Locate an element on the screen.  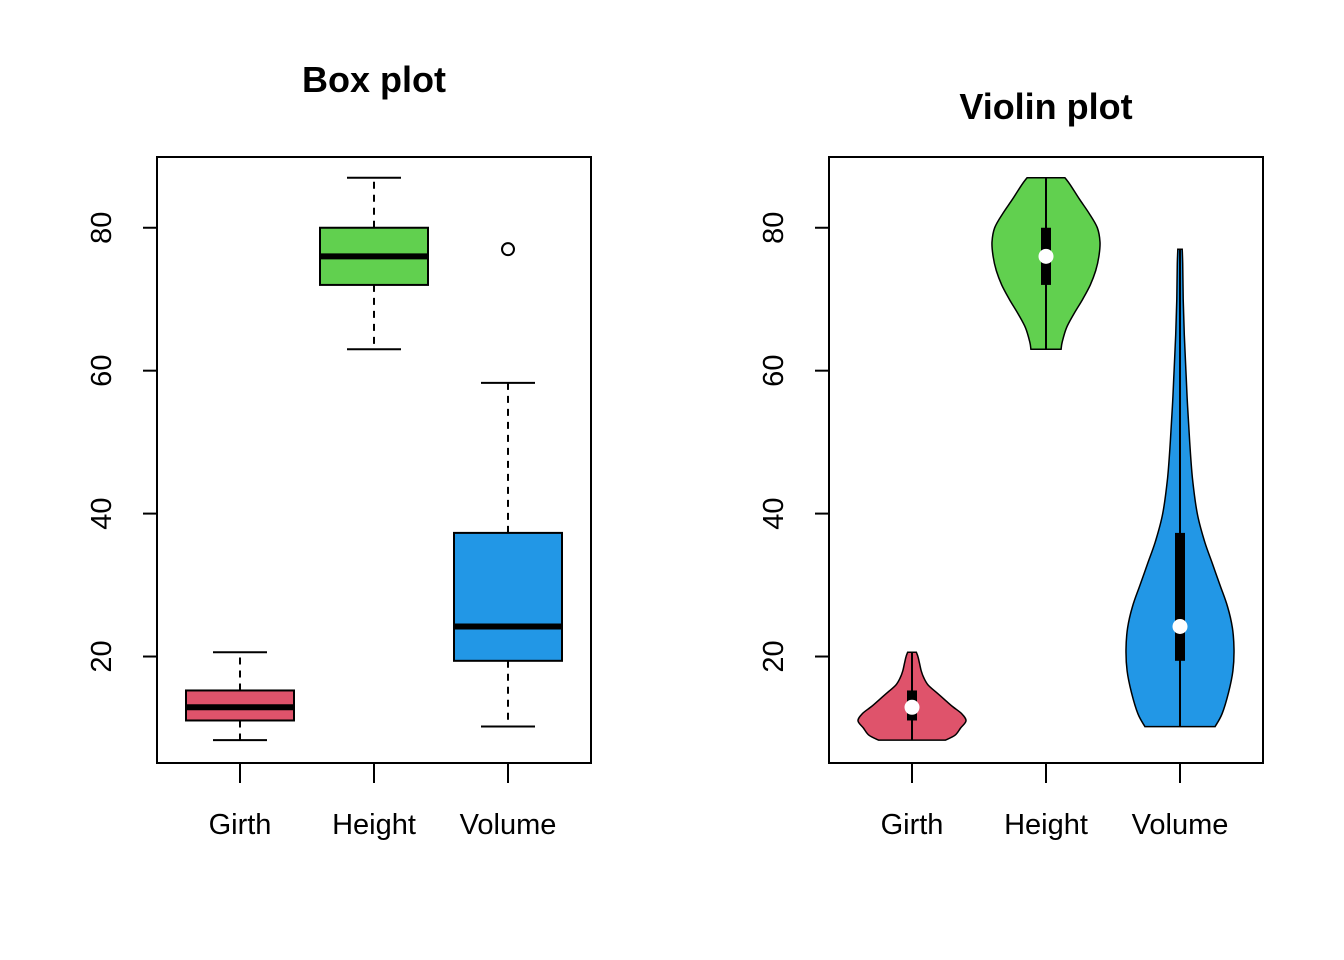
violin-y-tick-label-60: 60 is located at coordinates (774, 371).